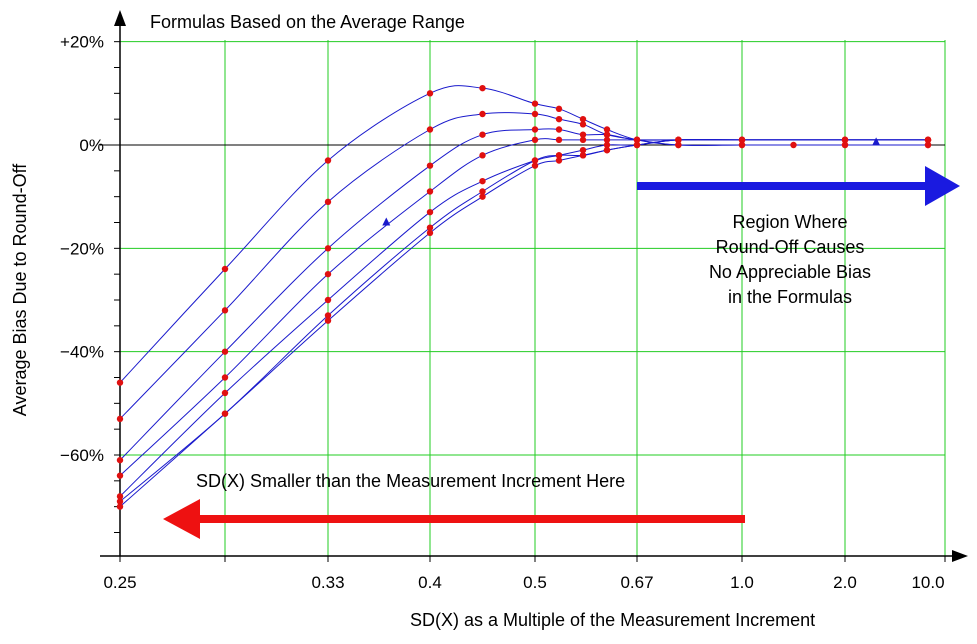 This screenshot has width=977, height=644. Describe the element at coordinates (82, 248) in the screenshot. I see `y-tick-label: −20%` at that location.